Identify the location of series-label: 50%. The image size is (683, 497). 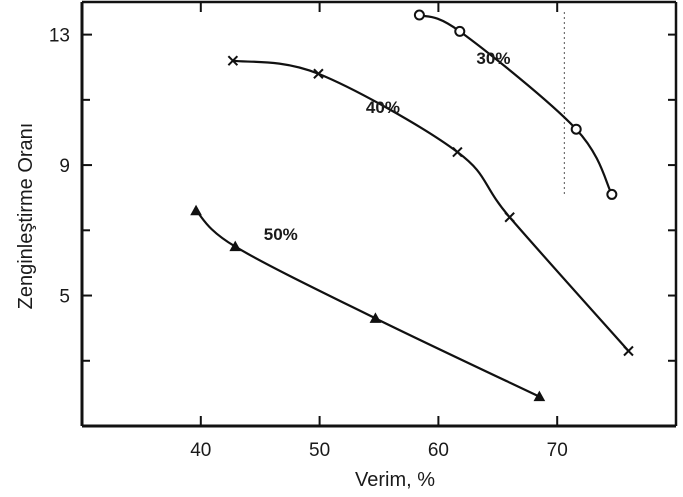
(281, 234).